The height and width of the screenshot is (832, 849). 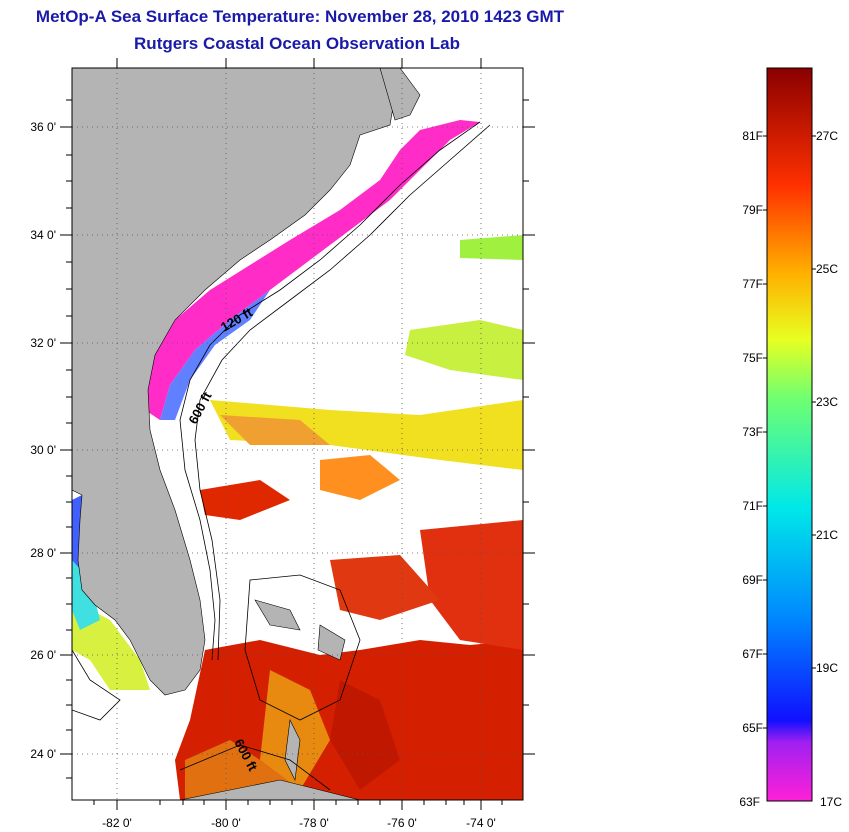 What do you see at coordinates (297, 43) in the screenshot?
I see `map-subtitle: Rutgers Coastal Ocean Observation Lab` at bounding box center [297, 43].